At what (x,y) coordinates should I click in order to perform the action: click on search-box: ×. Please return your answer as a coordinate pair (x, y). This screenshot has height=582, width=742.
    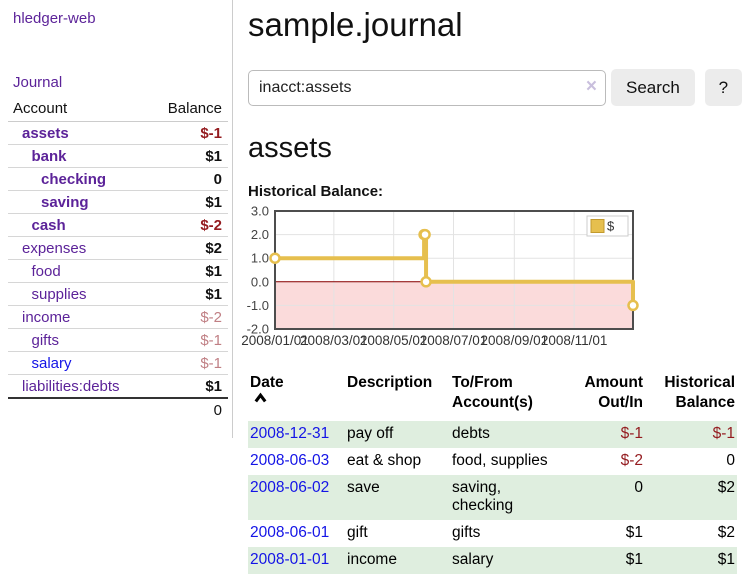
    Looking at the image, I should click on (427, 87).